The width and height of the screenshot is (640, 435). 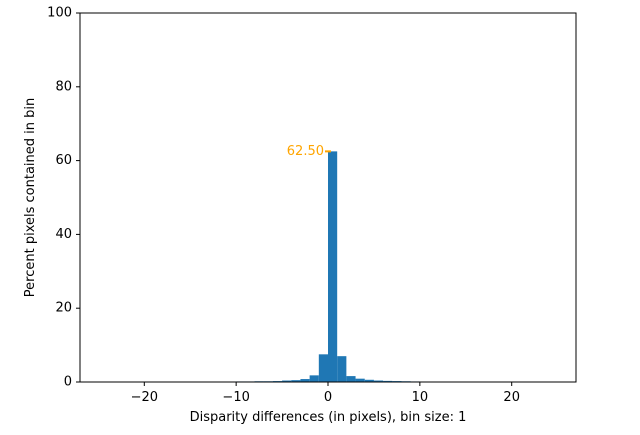 What do you see at coordinates (63, 234) in the screenshot?
I see `y-tick-label: 40` at bounding box center [63, 234].